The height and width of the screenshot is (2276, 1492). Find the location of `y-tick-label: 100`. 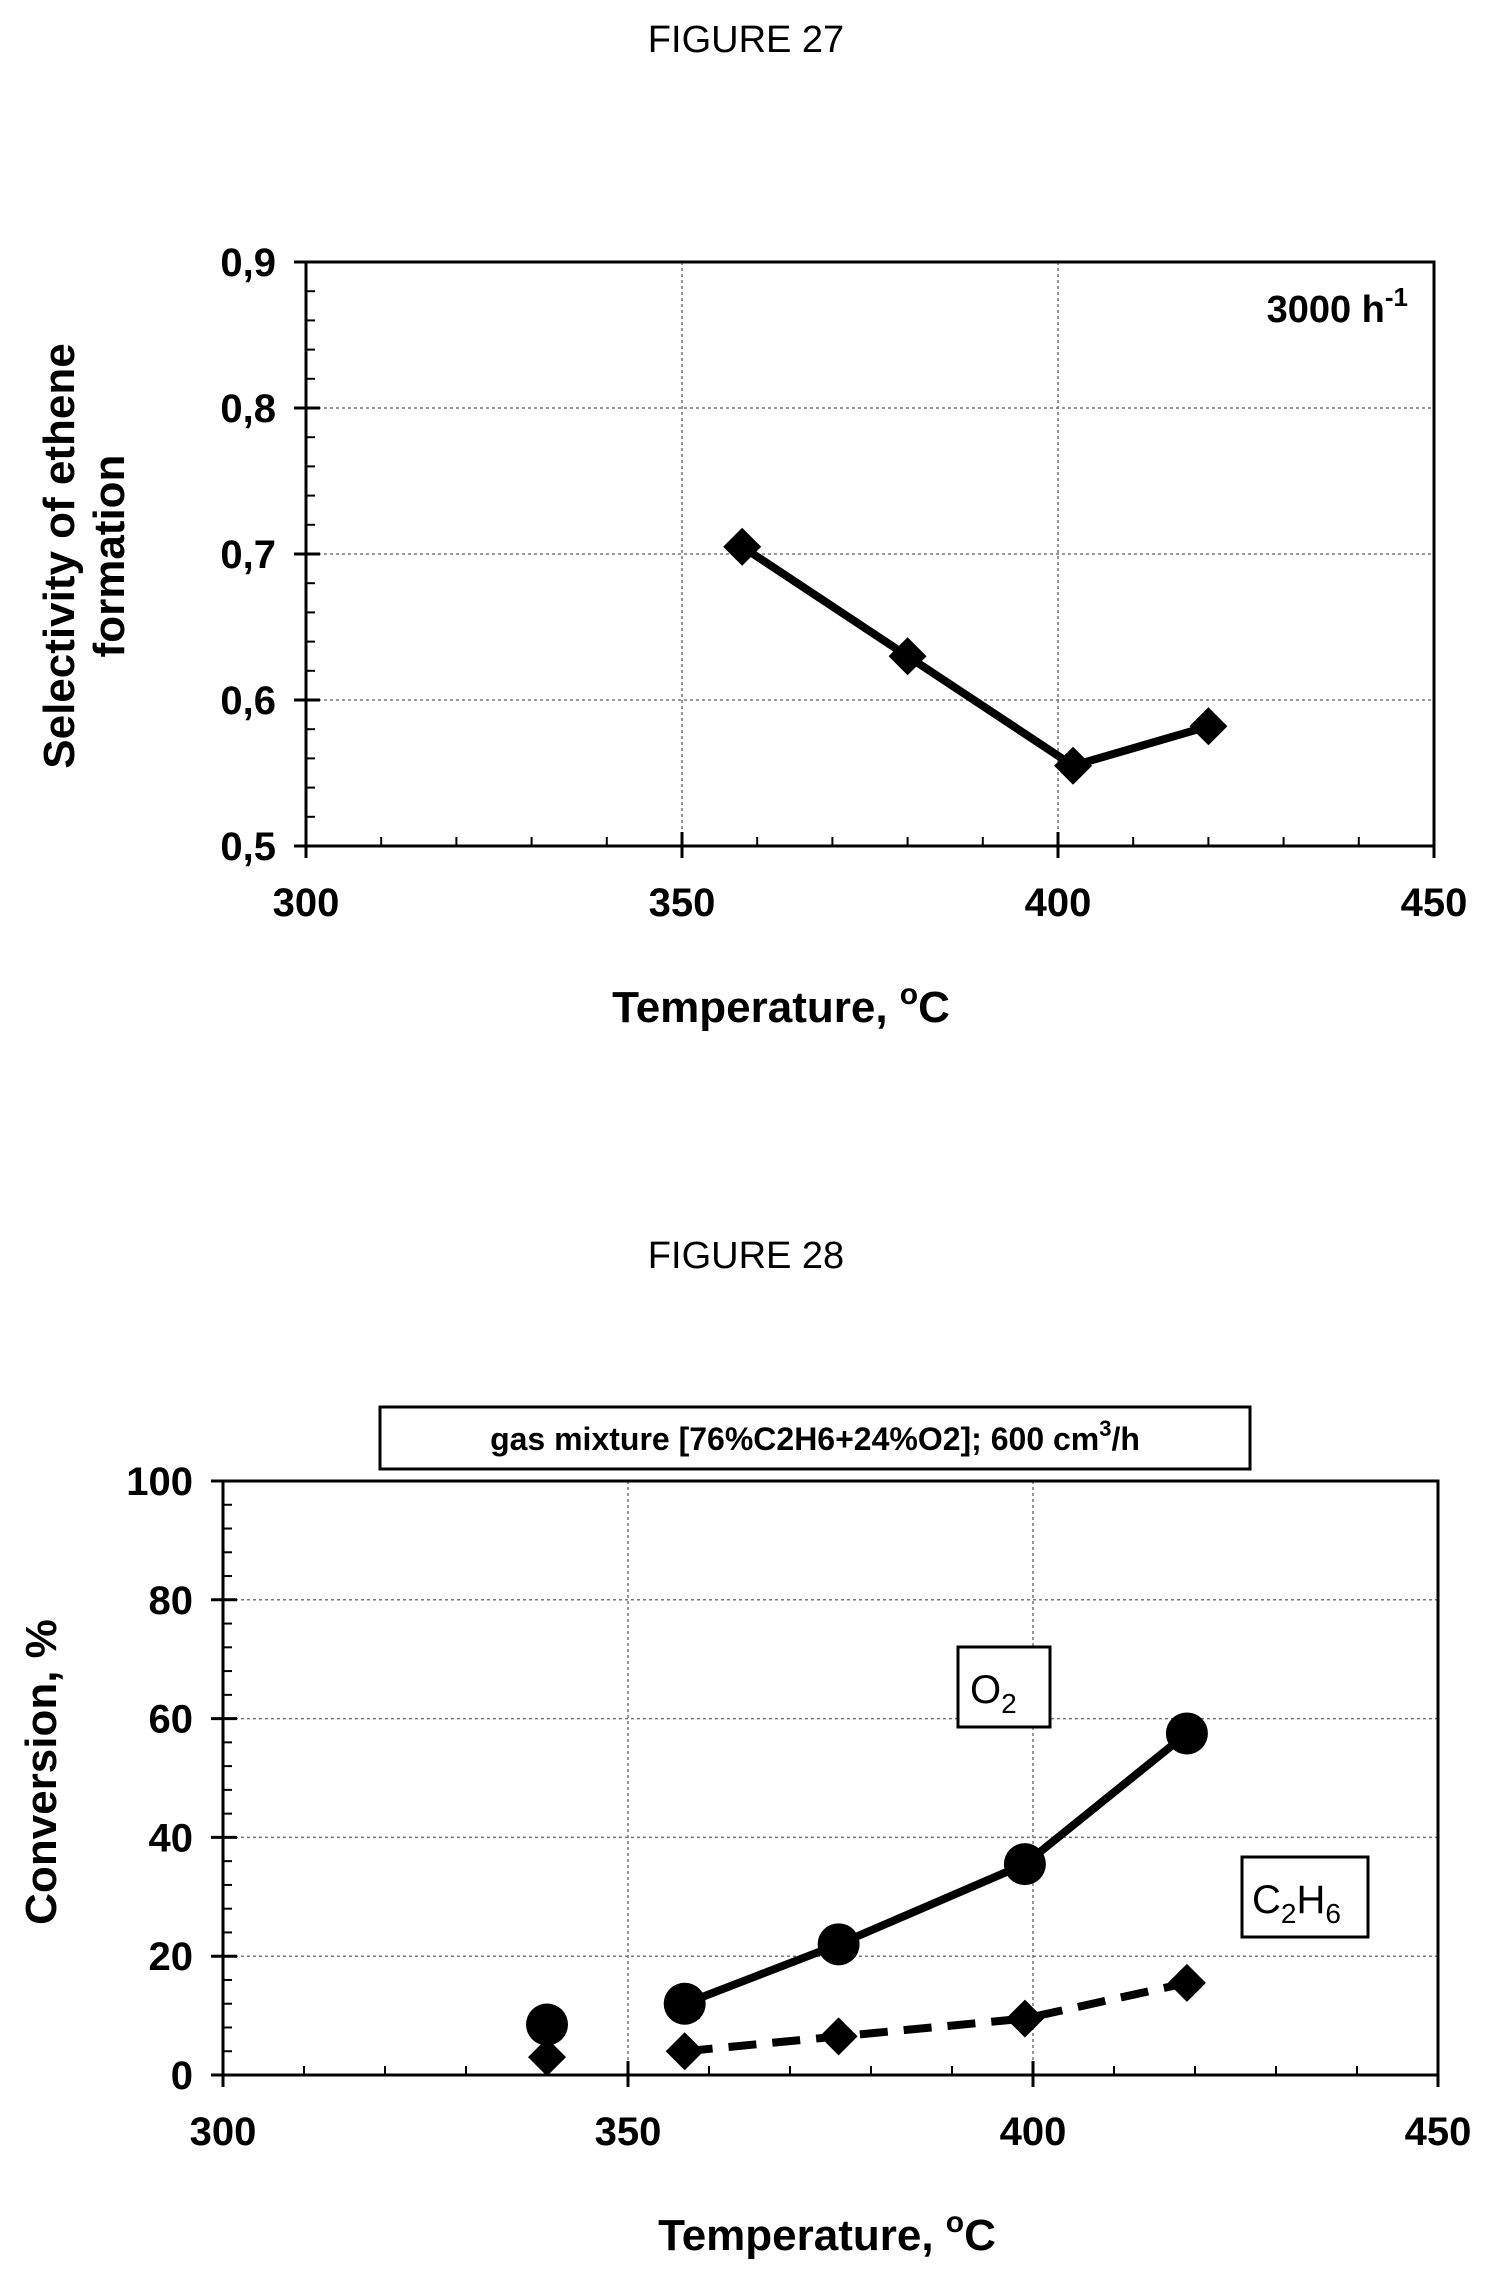

y-tick-label: 100 is located at coordinates (159, 1482).